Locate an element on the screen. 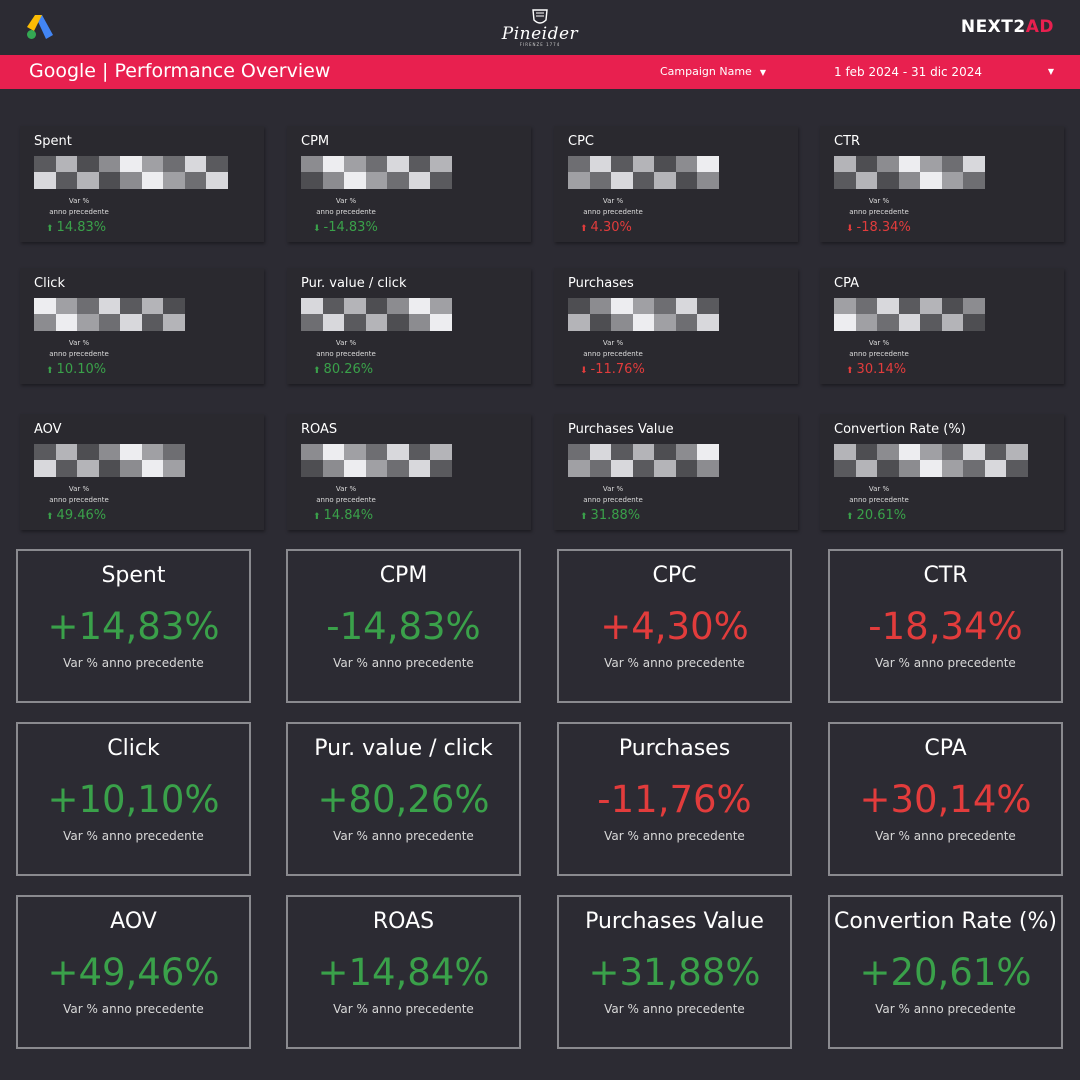 This screenshot has width=1080, height=1080. change-value: ⬆ 10.10% is located at coordinates (76, 369).